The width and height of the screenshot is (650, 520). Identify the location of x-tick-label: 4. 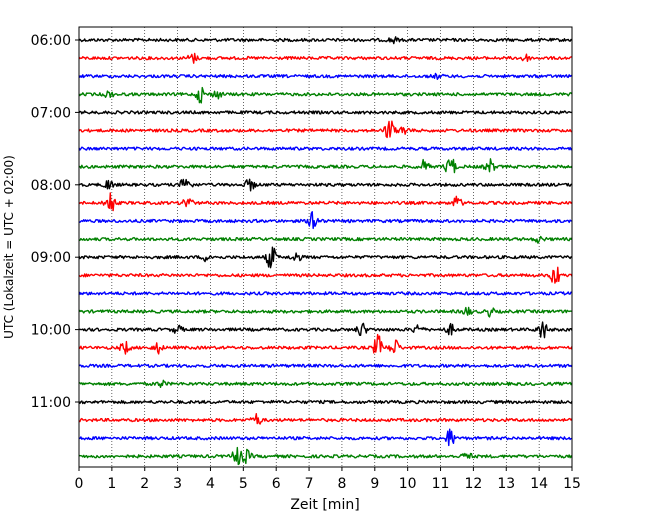
(210, 484).